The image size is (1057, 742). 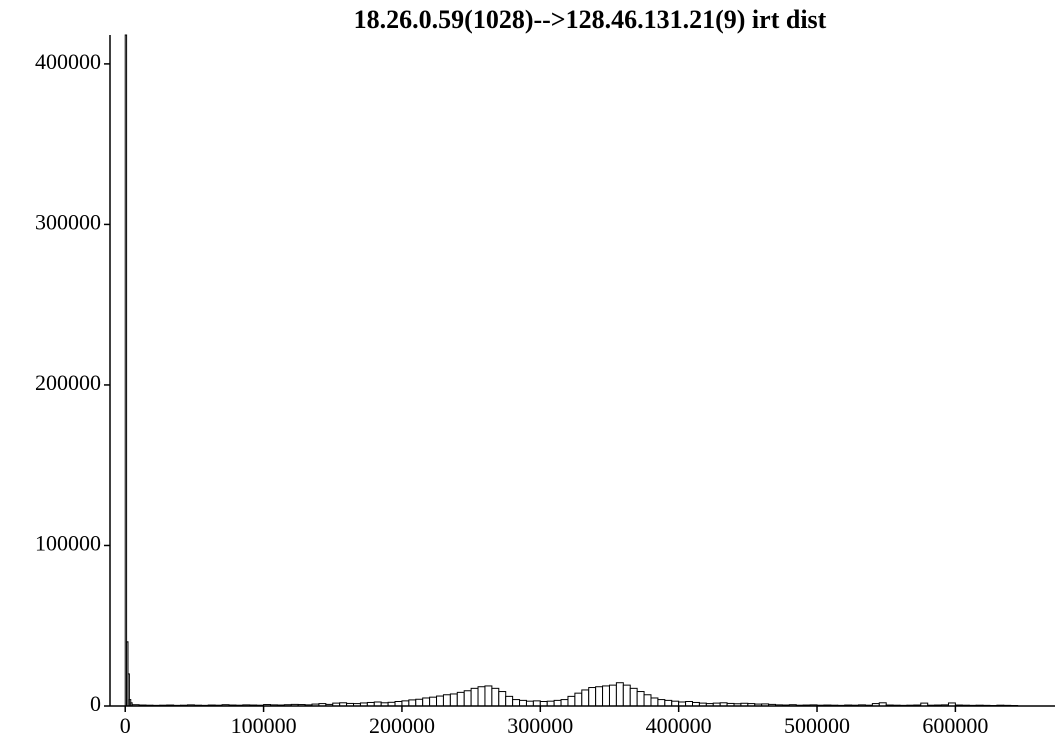 I want to click on y-tick-label: 400000, so click(x=68, y=61).